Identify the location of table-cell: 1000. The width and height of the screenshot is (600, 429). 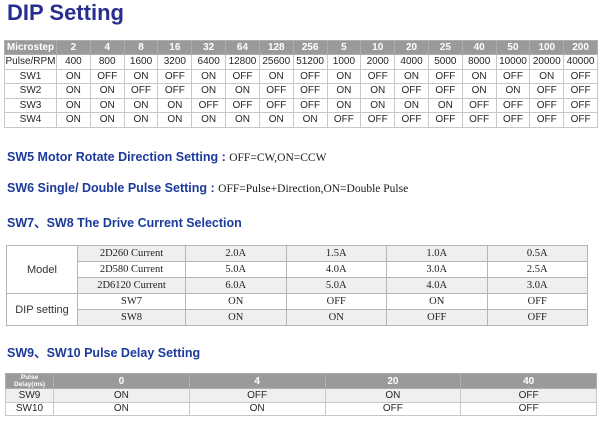
(344, 62).